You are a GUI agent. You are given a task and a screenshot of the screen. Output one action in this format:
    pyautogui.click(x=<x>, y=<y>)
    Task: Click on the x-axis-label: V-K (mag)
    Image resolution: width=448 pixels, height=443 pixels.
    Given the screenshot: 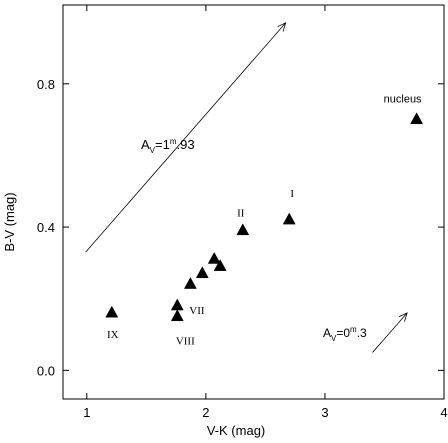 What is the action you would take?
    pyautogui.click(x=236, y=430)
    